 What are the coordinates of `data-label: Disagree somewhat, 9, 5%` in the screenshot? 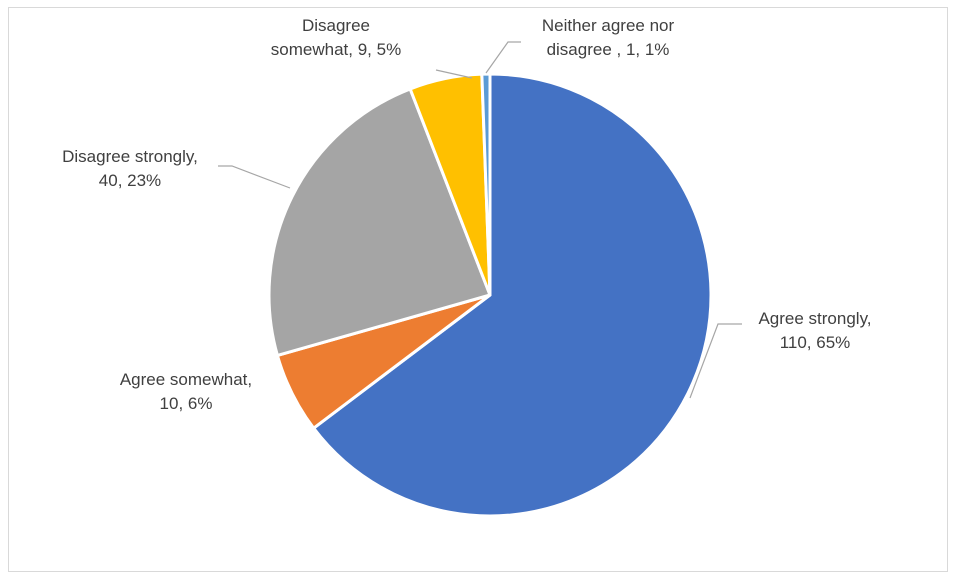 It's located at (336, 37).